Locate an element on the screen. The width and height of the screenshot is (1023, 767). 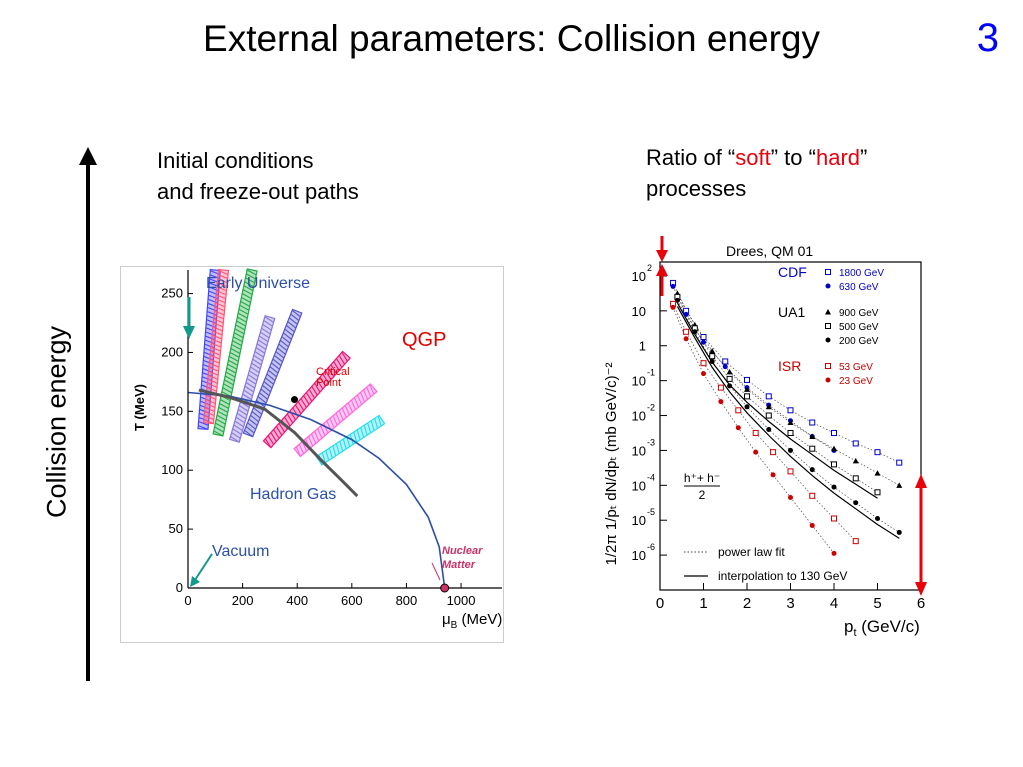
legend-entry-label: 200 GeV is located at coordinates (859, 341).